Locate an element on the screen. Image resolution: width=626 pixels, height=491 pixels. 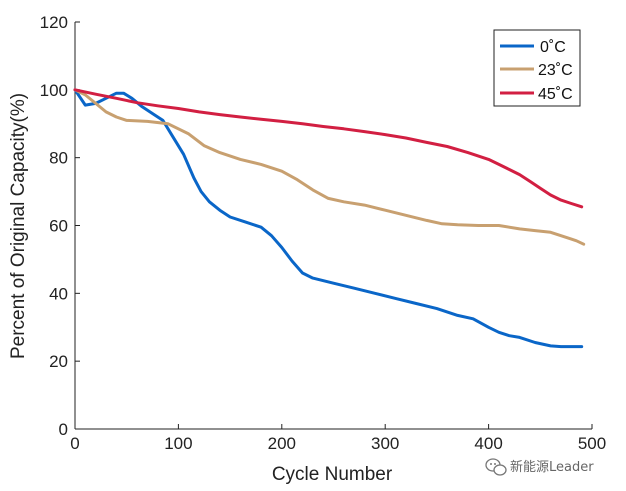
x-tick-label: 300 is located at coordinates (385, 443).